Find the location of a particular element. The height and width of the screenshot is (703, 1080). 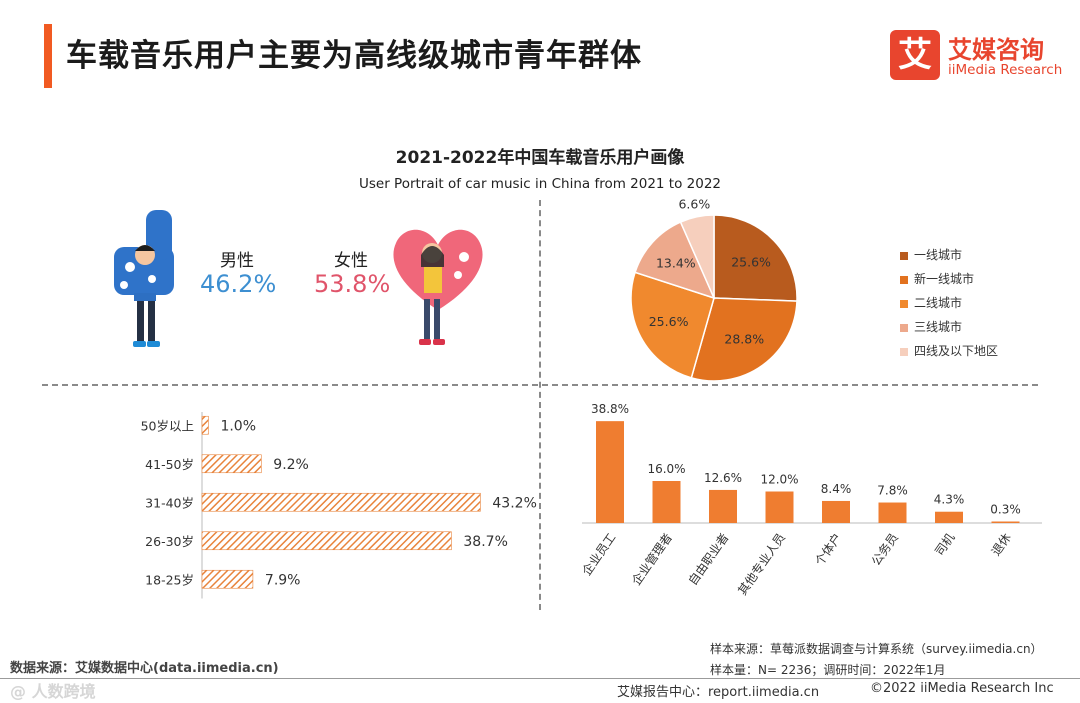

copyright: ©2022 iiMedia Research Inc is located at coordinates (962, 688).